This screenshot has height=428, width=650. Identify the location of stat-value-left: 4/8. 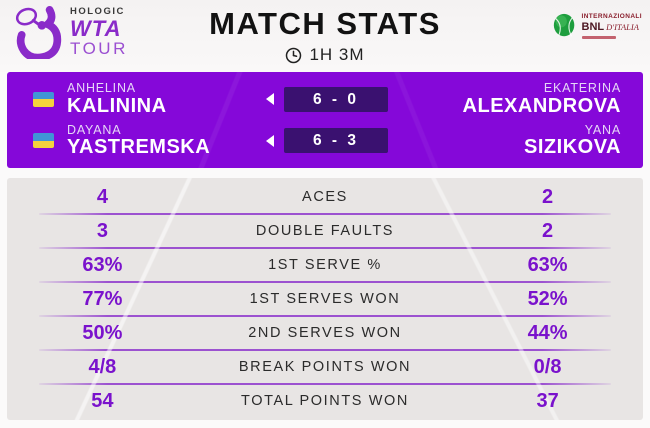
(102, 366).